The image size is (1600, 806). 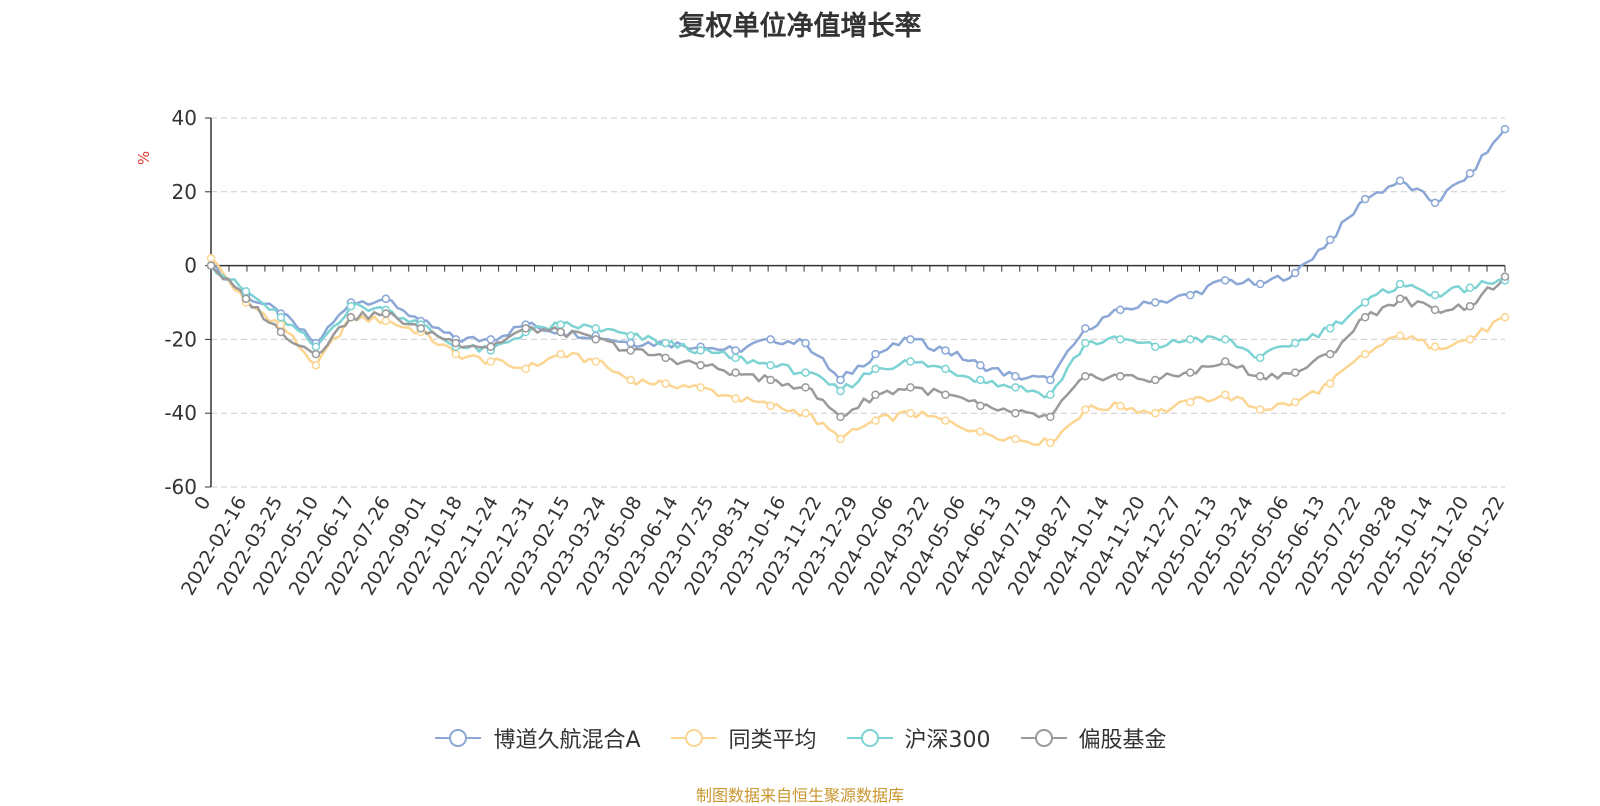 What do you see at coordinates (180, 487) in the screenshot?
I see `y-tick-label: -60` at bounding box center [180, 487].